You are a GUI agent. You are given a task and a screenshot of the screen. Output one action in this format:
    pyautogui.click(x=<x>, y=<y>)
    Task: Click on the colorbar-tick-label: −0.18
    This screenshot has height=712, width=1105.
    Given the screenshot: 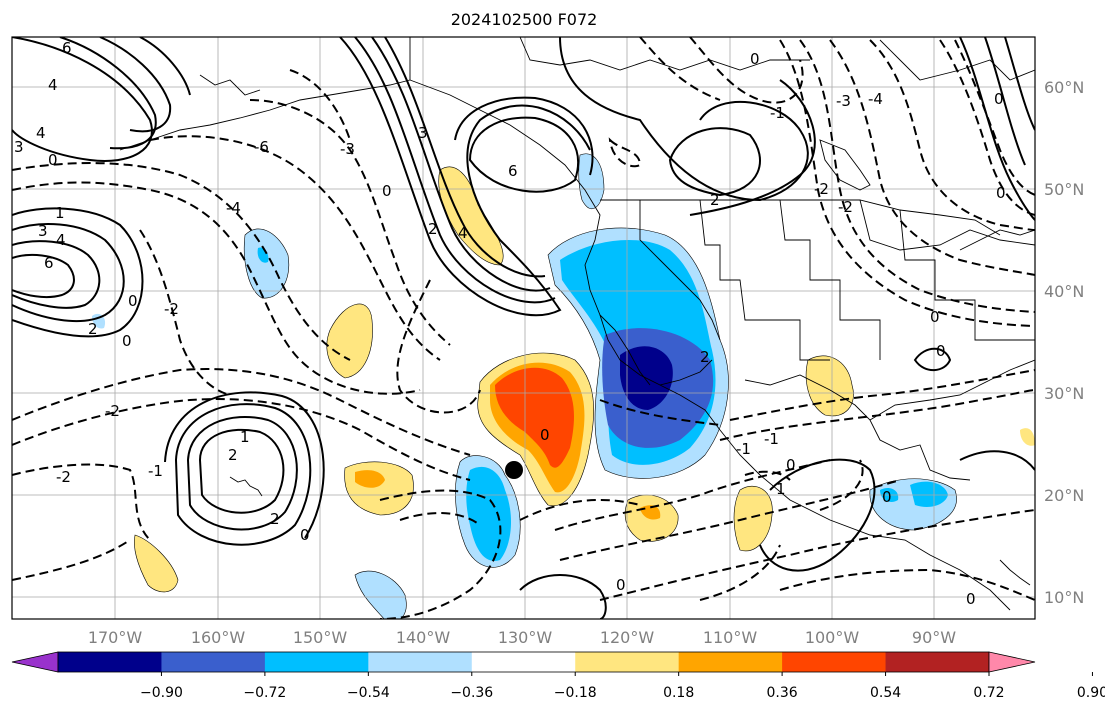 What is the action you would take?
    pyautogui.click(x=575, y=693)
    